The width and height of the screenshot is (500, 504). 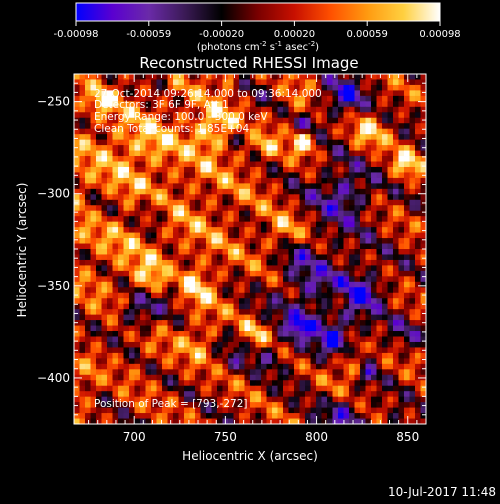 What do you see at coordinates (439, 34) in the screenshot?
I see `colorbar-tick-label: 0.00098` at bounding box center [439, 34].